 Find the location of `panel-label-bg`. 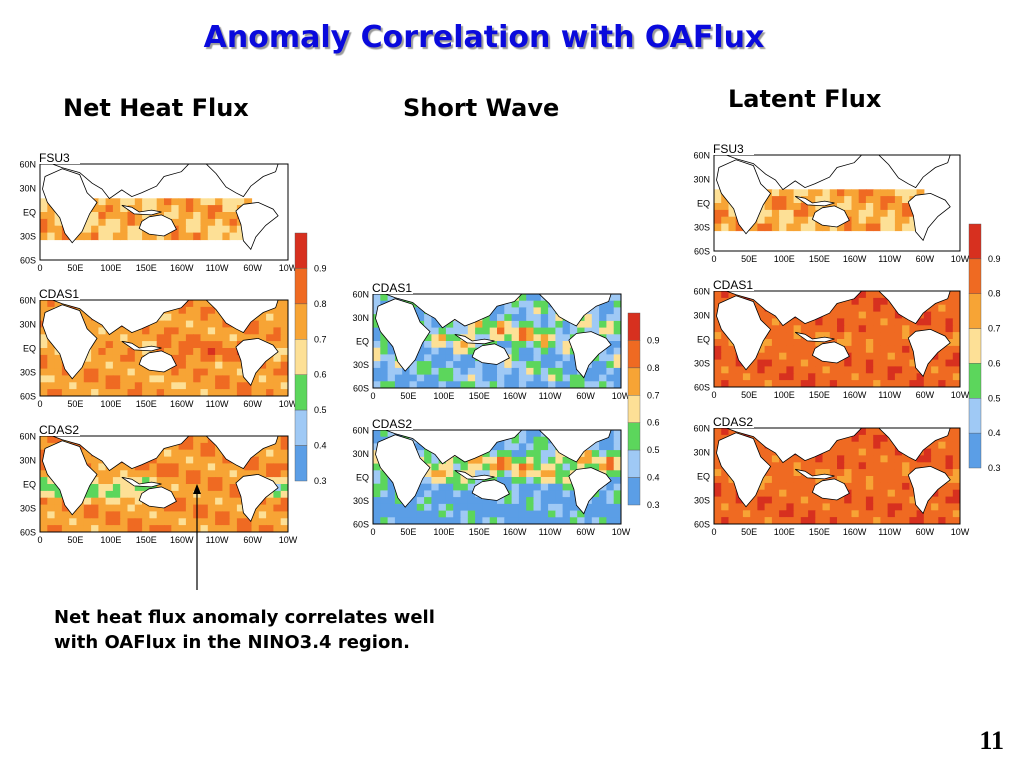

panel-label-bg is located at coordinates (733, 148).